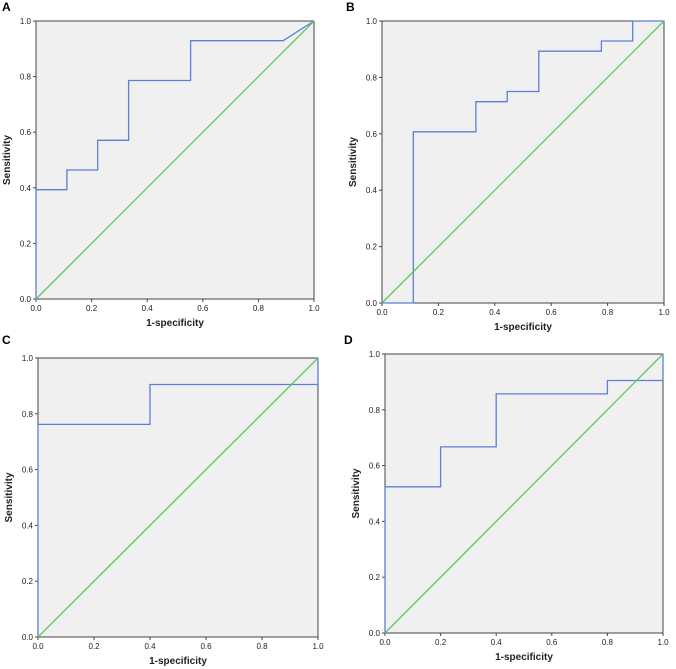 The height and width of the screenshot is (669, 676). Describe the element at coordinates (6, 7) in the screenshot. I see `panel-label: A` at that location.